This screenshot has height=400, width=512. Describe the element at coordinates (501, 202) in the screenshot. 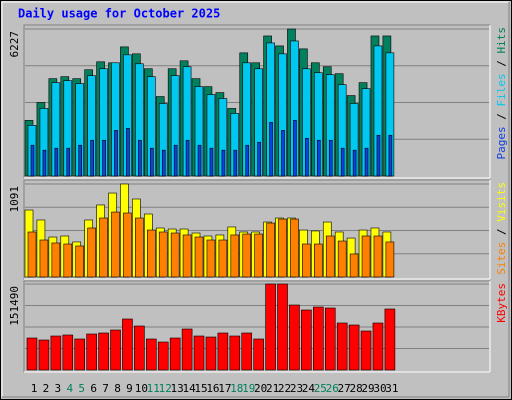

I see `legend-entry: Visits` at that location.